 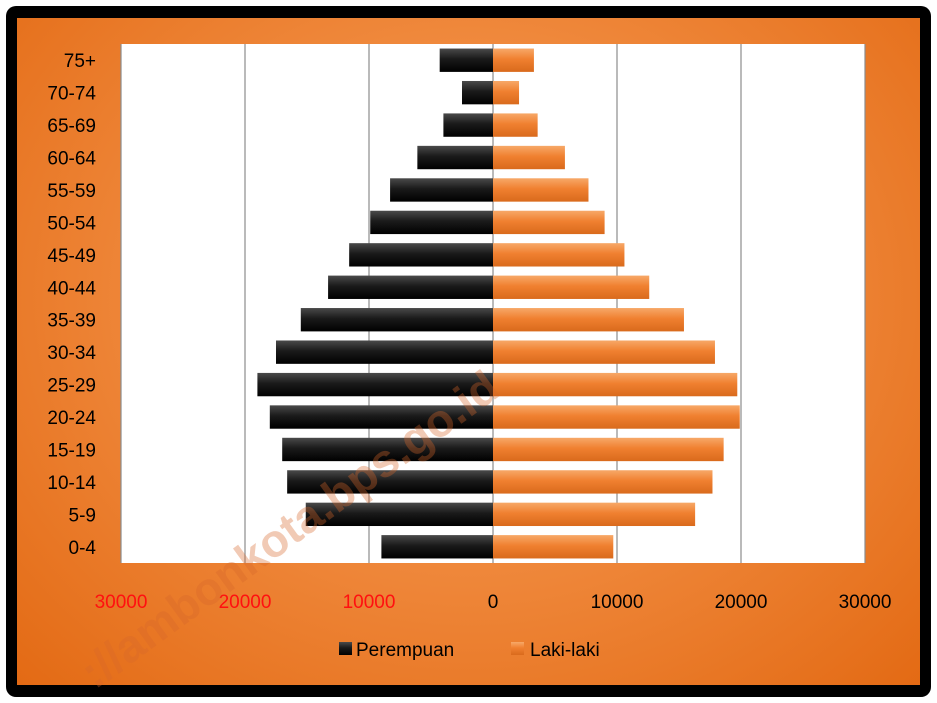 What do you see at coordinates (71, 126) in the screenshot?
I see `y-tick-label: 65-69` at bounding box center [71, 126].